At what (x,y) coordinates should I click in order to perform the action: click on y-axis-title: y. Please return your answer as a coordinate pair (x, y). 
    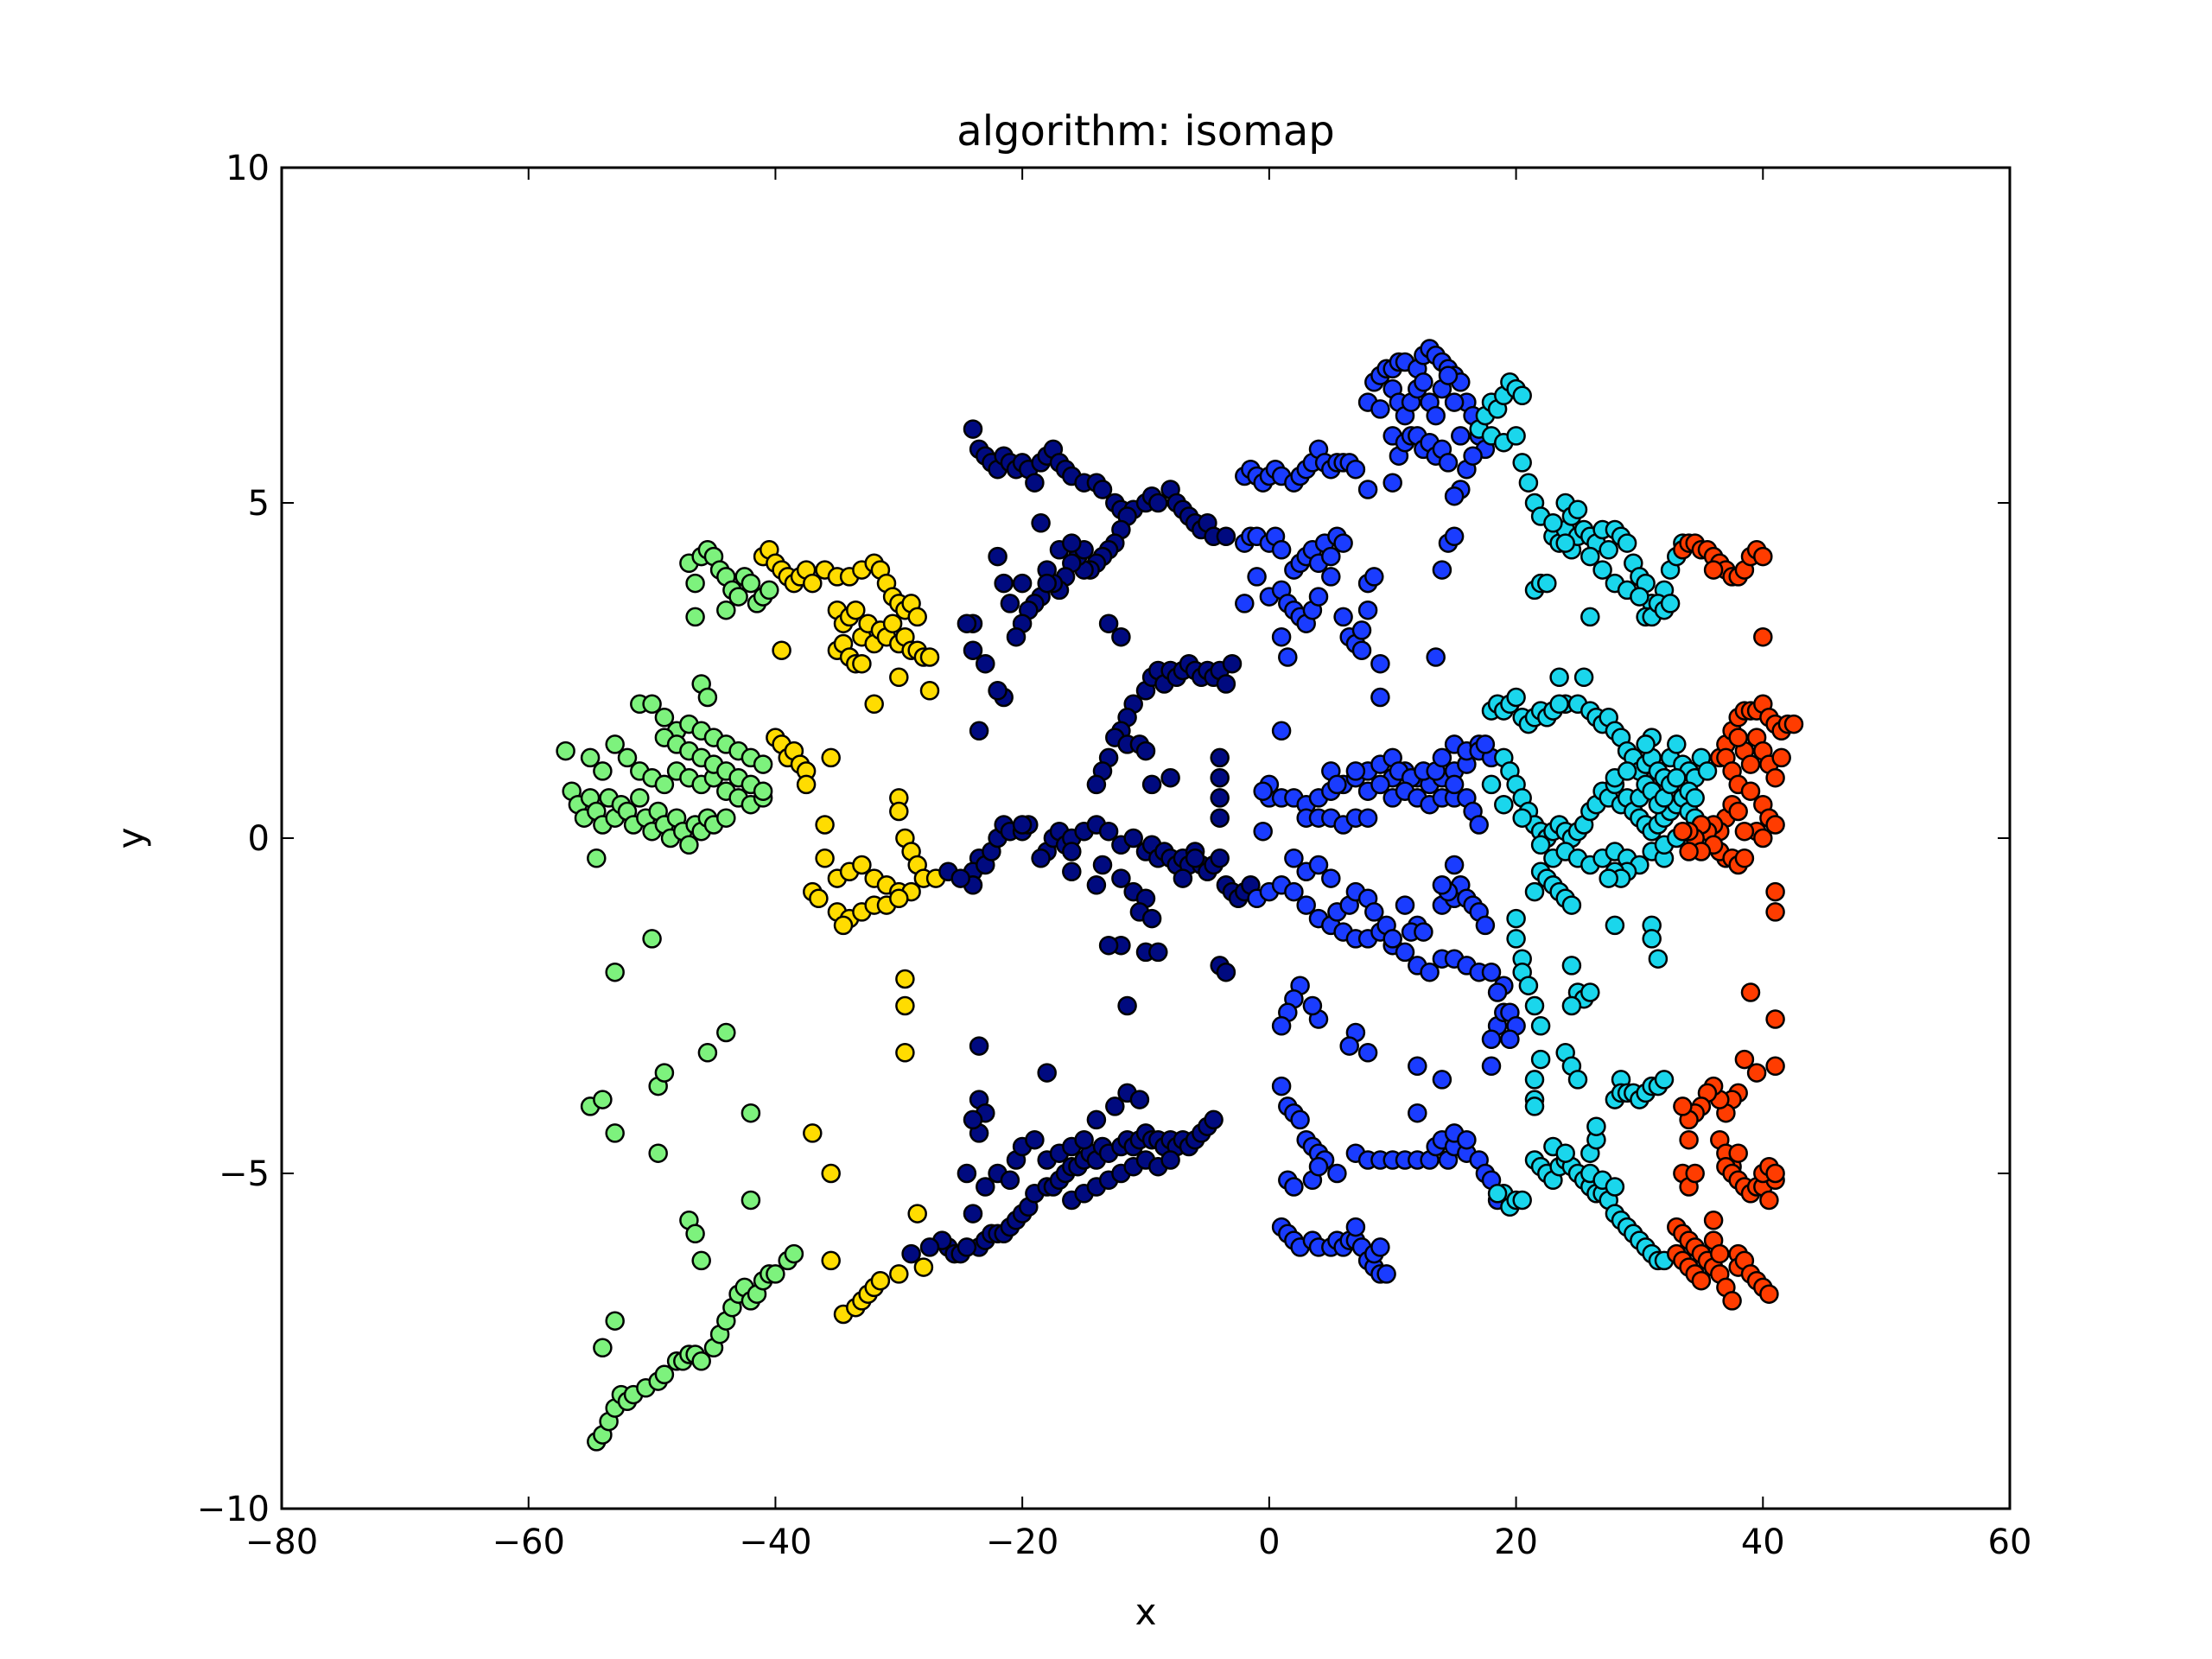
    Looking at the image, I should click on (131, 838).